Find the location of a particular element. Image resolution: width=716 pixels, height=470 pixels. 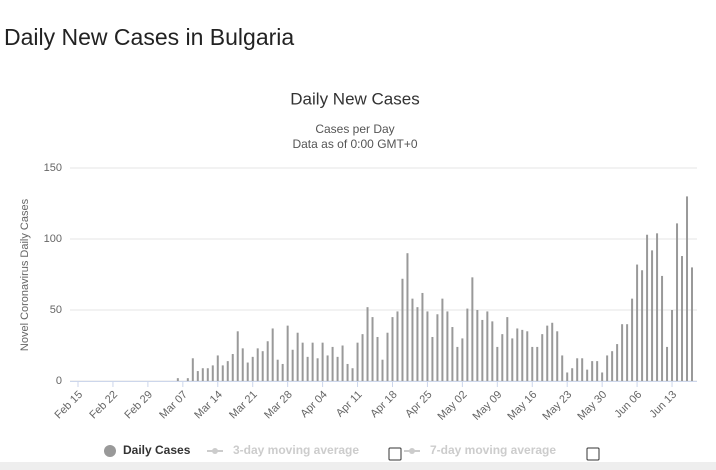

x-tick-label: May 09 is located at coordinates (487, 406).